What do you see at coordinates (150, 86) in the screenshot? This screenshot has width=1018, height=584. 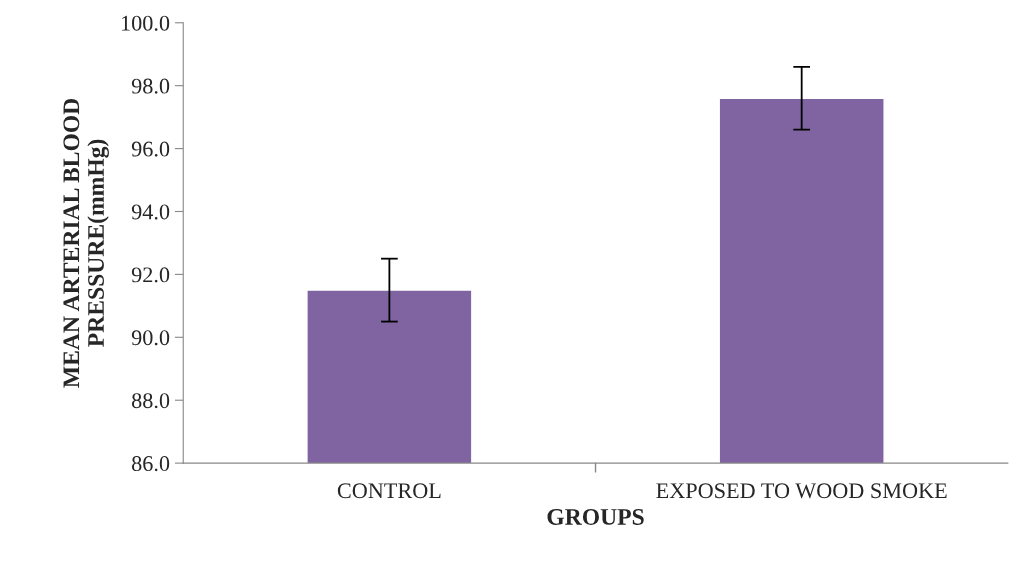 I see `y-tick-label: 98.0` at bounding box center [150, 86].